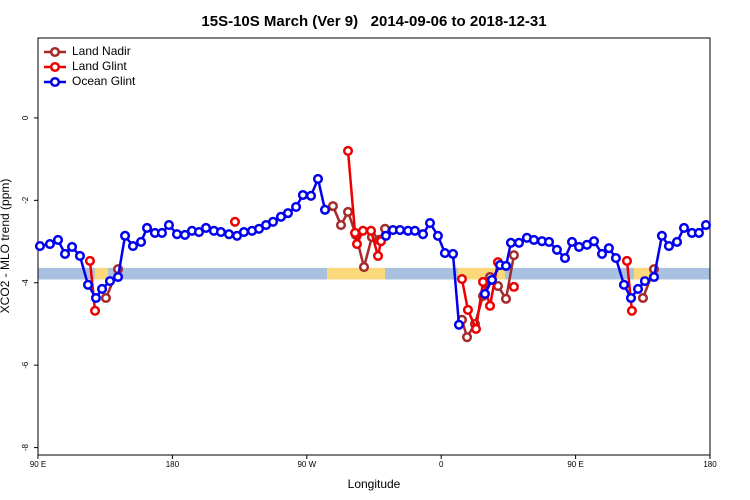 The height and width of the screenshot is (500, 750). I want to click on y-tick-label: -2, so click(25, 200).